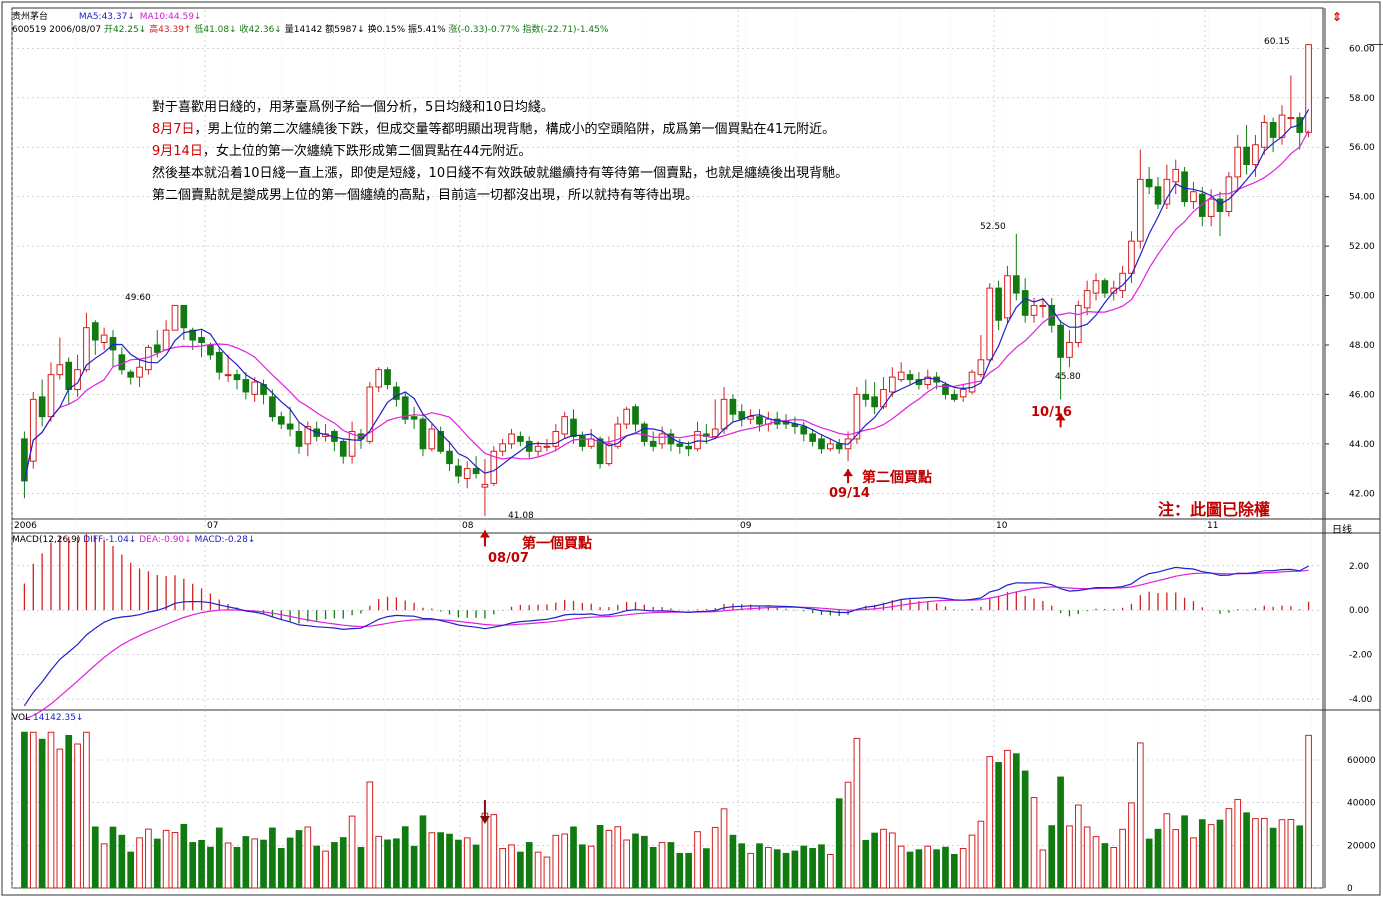 This screenshot has height=902, width=1383. I want to click on price-tick-8: 58.00, so click(1362, 99).